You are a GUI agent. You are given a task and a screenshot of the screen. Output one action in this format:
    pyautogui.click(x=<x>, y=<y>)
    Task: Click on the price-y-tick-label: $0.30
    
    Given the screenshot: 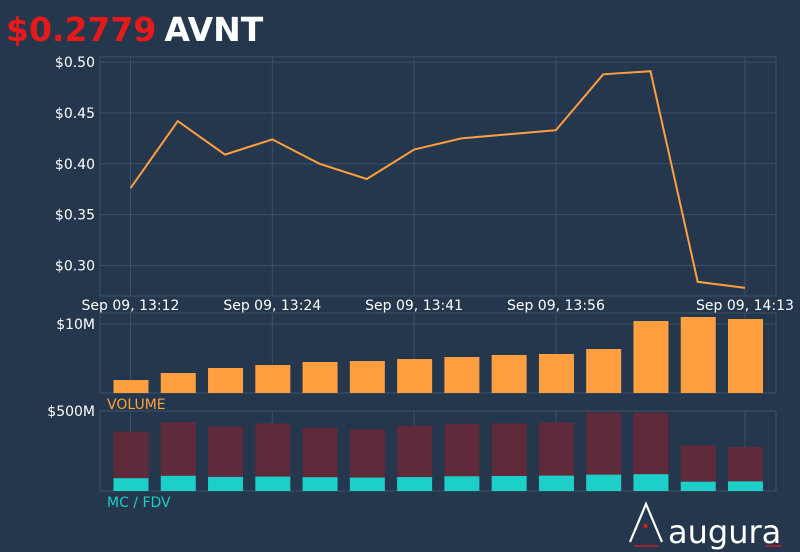 What is the action you would take?
    pyautogui.click(x=75, y=266)
    